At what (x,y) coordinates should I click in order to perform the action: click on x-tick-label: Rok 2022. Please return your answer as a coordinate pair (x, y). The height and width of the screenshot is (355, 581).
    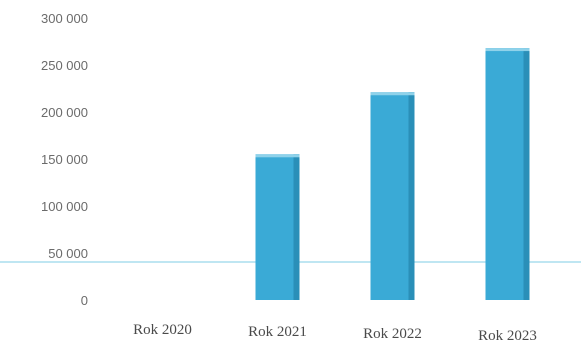
    Looking at the image, I should click on (392, 334).